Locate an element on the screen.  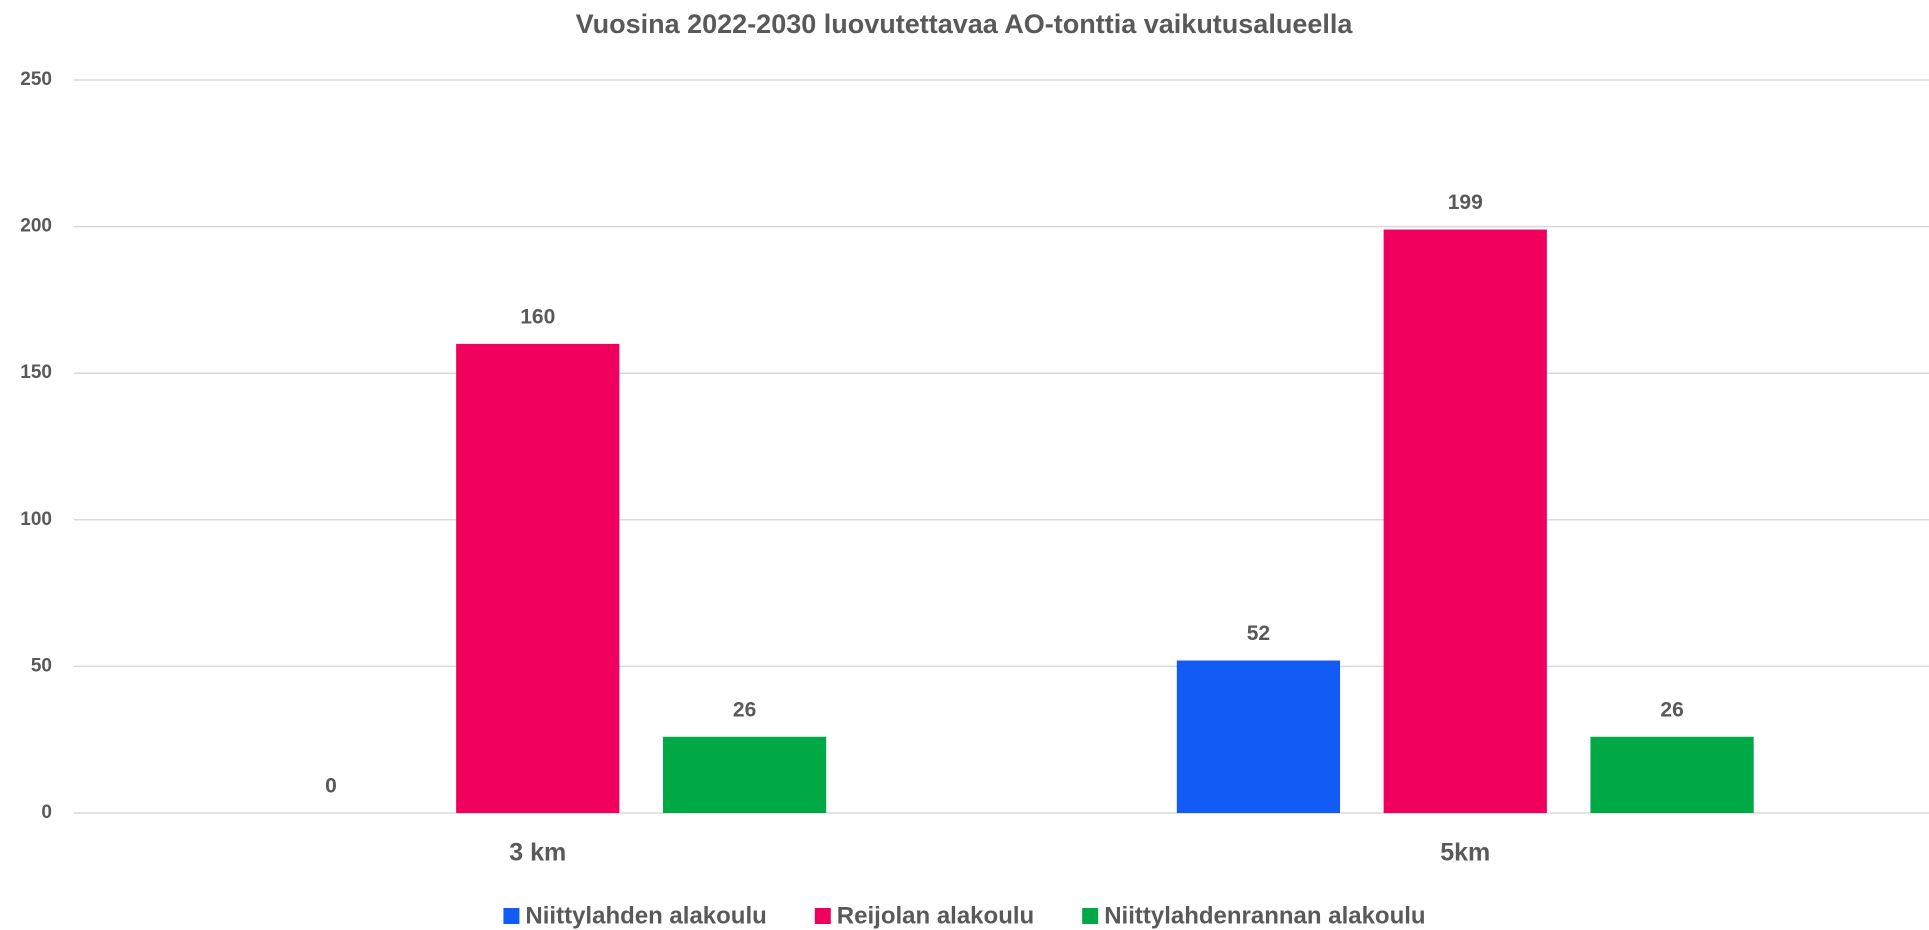
x-tick-label: 3 km is located at coordinates (537, 853).